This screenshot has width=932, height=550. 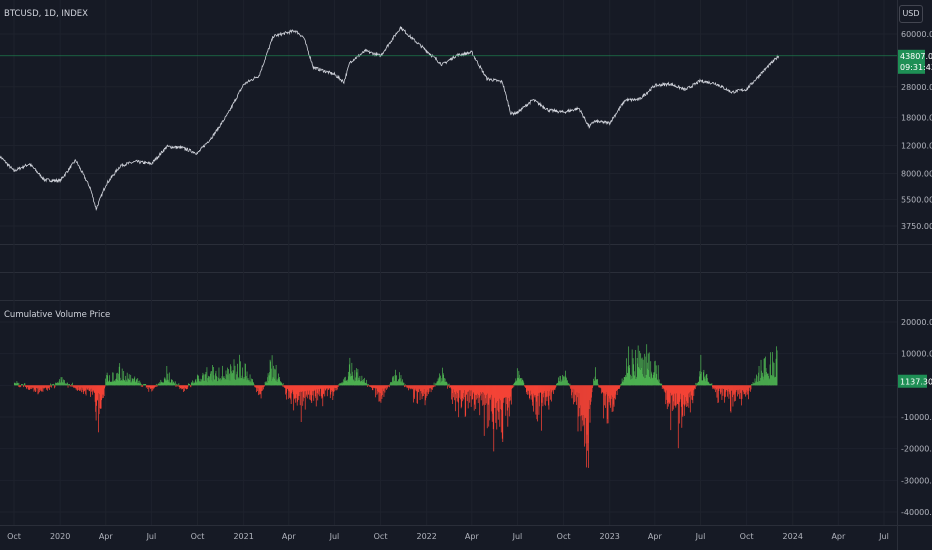 What do you see at coordinates (46, 14) in the screenshot?
I see `symbol-title: BTCUSD, 1D, INDEX` at bounding box center [46, 14].